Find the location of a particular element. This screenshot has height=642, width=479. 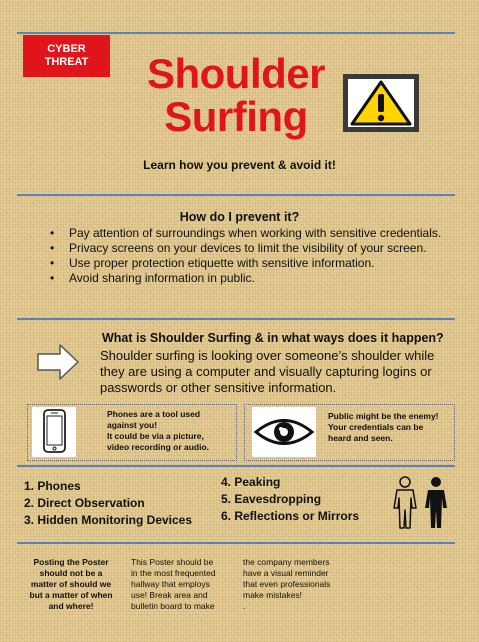

prevent-heading: How do I prevent it? is located at coordinates (239, 217).